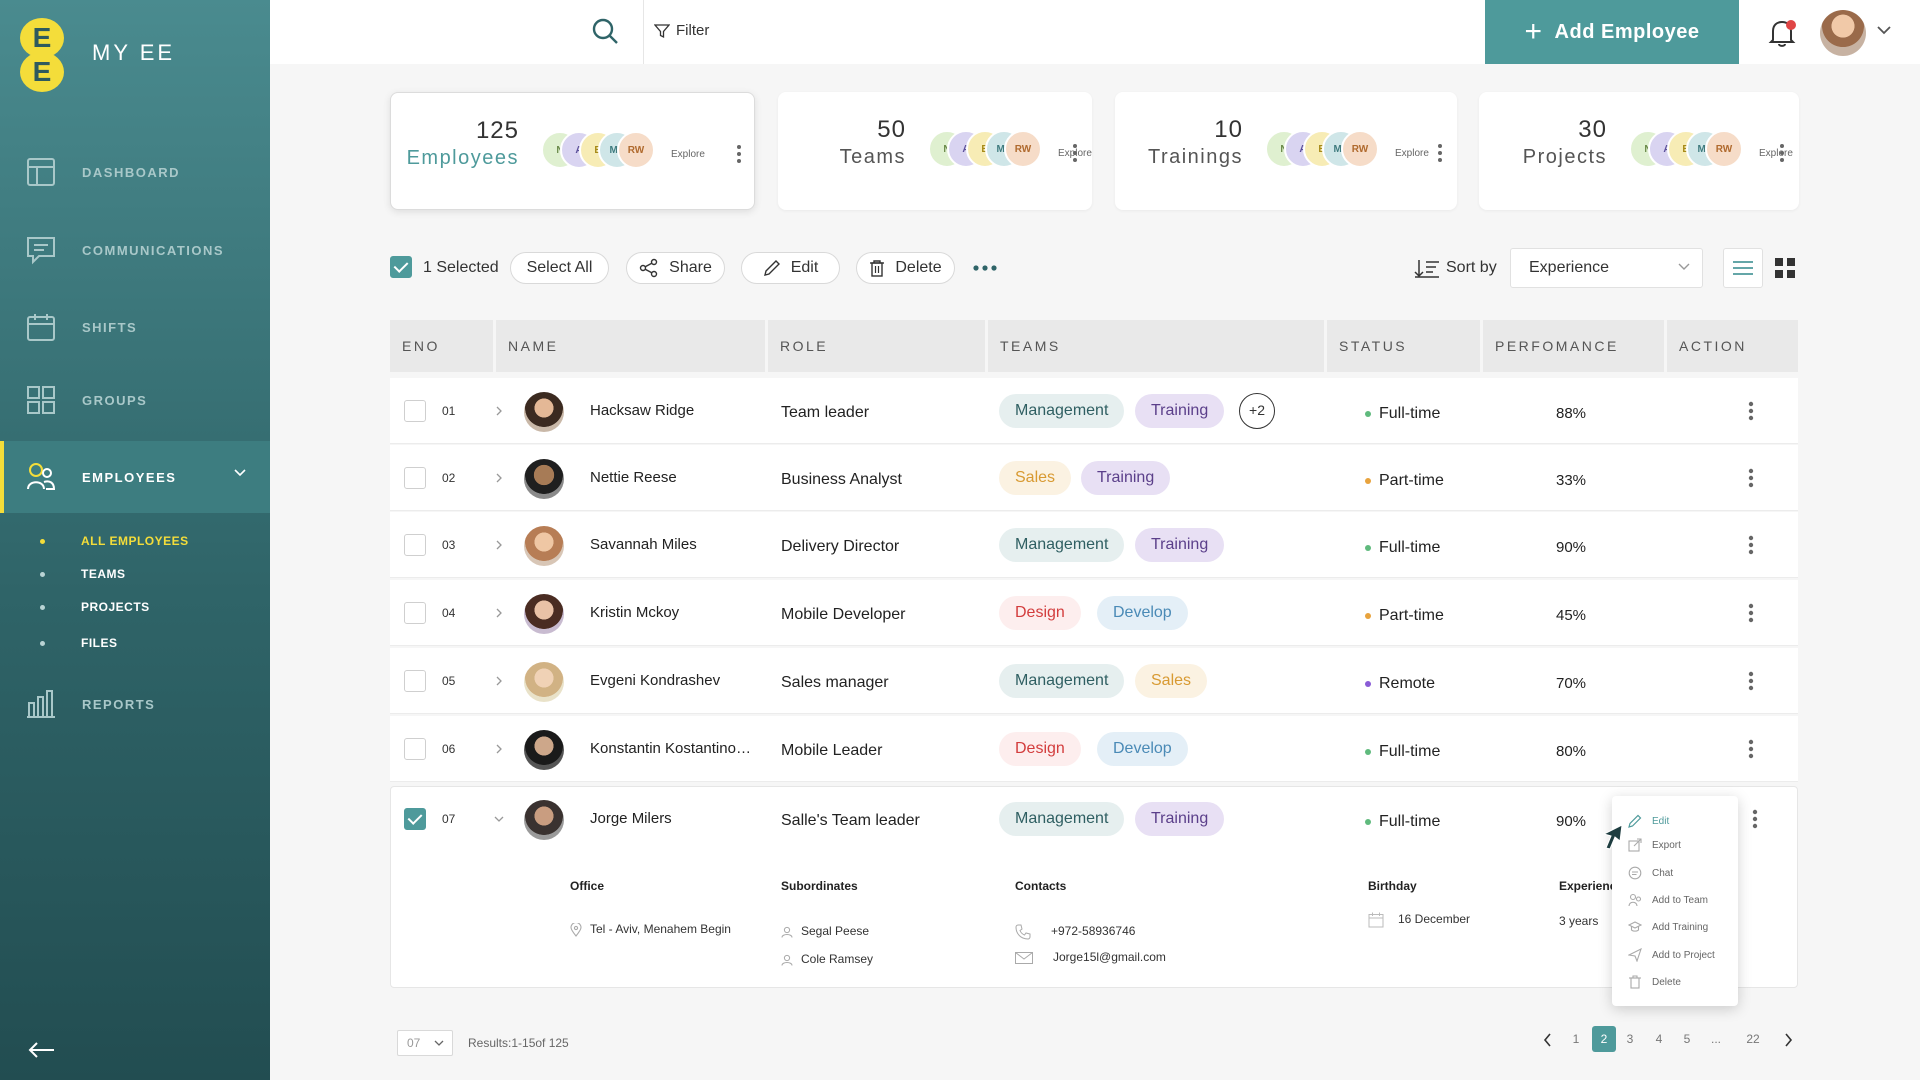  What do you see at coordinates (135, 172) in the screenshot?
I see `sidebar-item-dashboard: DASHBOARD` at bounding box center [135, 172].